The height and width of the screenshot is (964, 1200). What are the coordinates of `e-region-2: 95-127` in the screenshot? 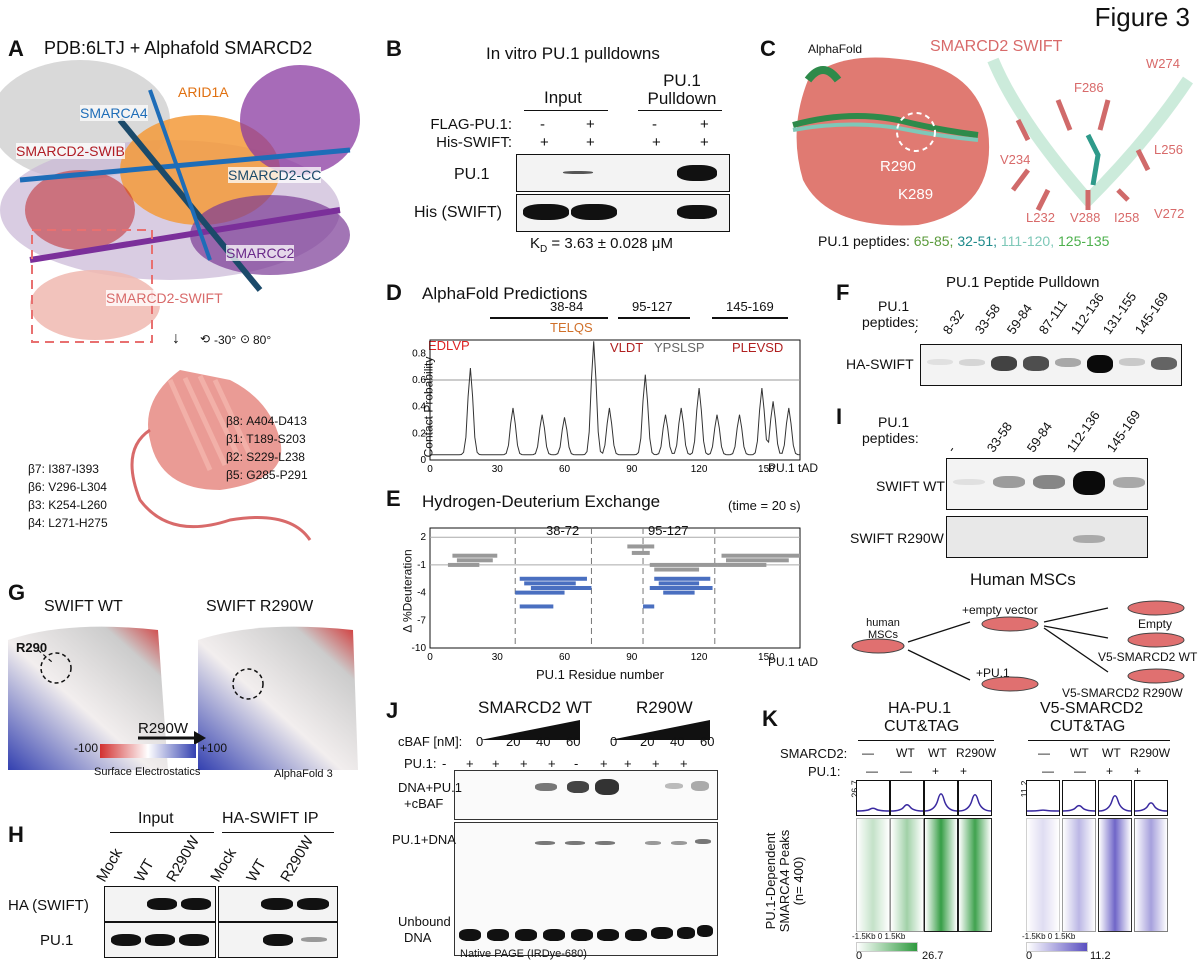 It's located at (668, 530).